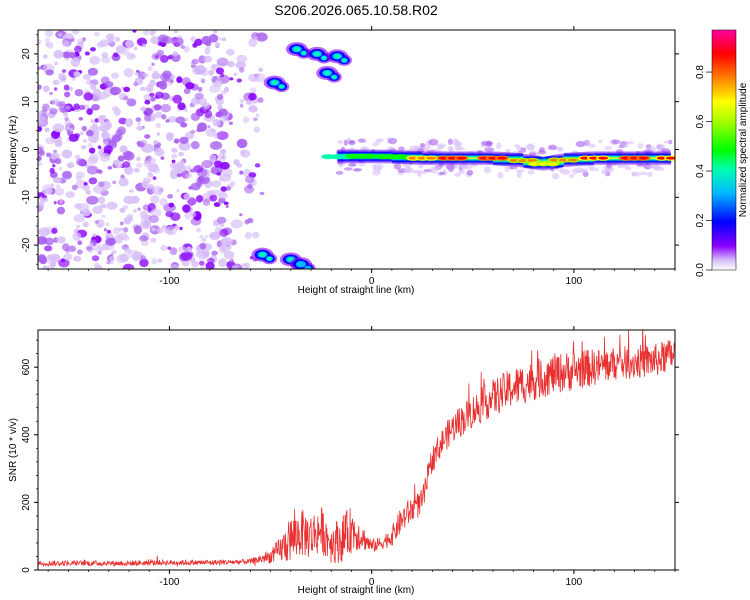  Describe the element at coordinates (26, 102) in the screenshot. I see `spectrogram-y-tick-label: 10` at that location.